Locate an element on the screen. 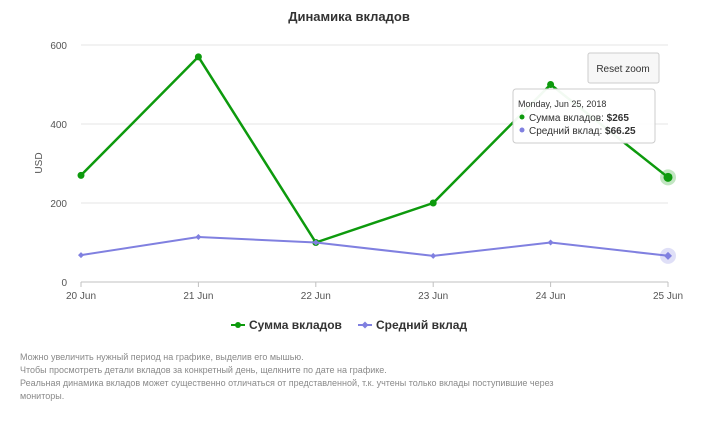 The width and height of the screenshot is (702, 423). reset-zoom-button: Reset zoom is located at coordinates (623, 68).